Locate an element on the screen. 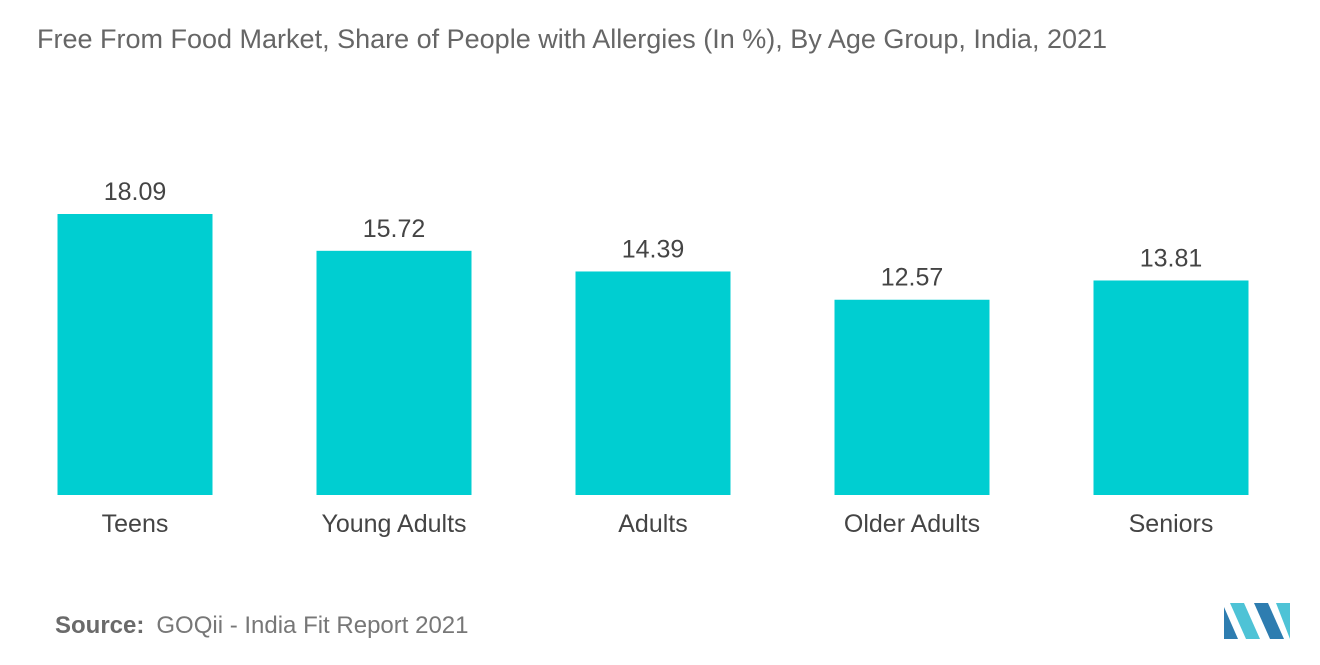 This screenshot has height=665, width=1320. data-label: 14.39 is located at coordinates (653, 249).